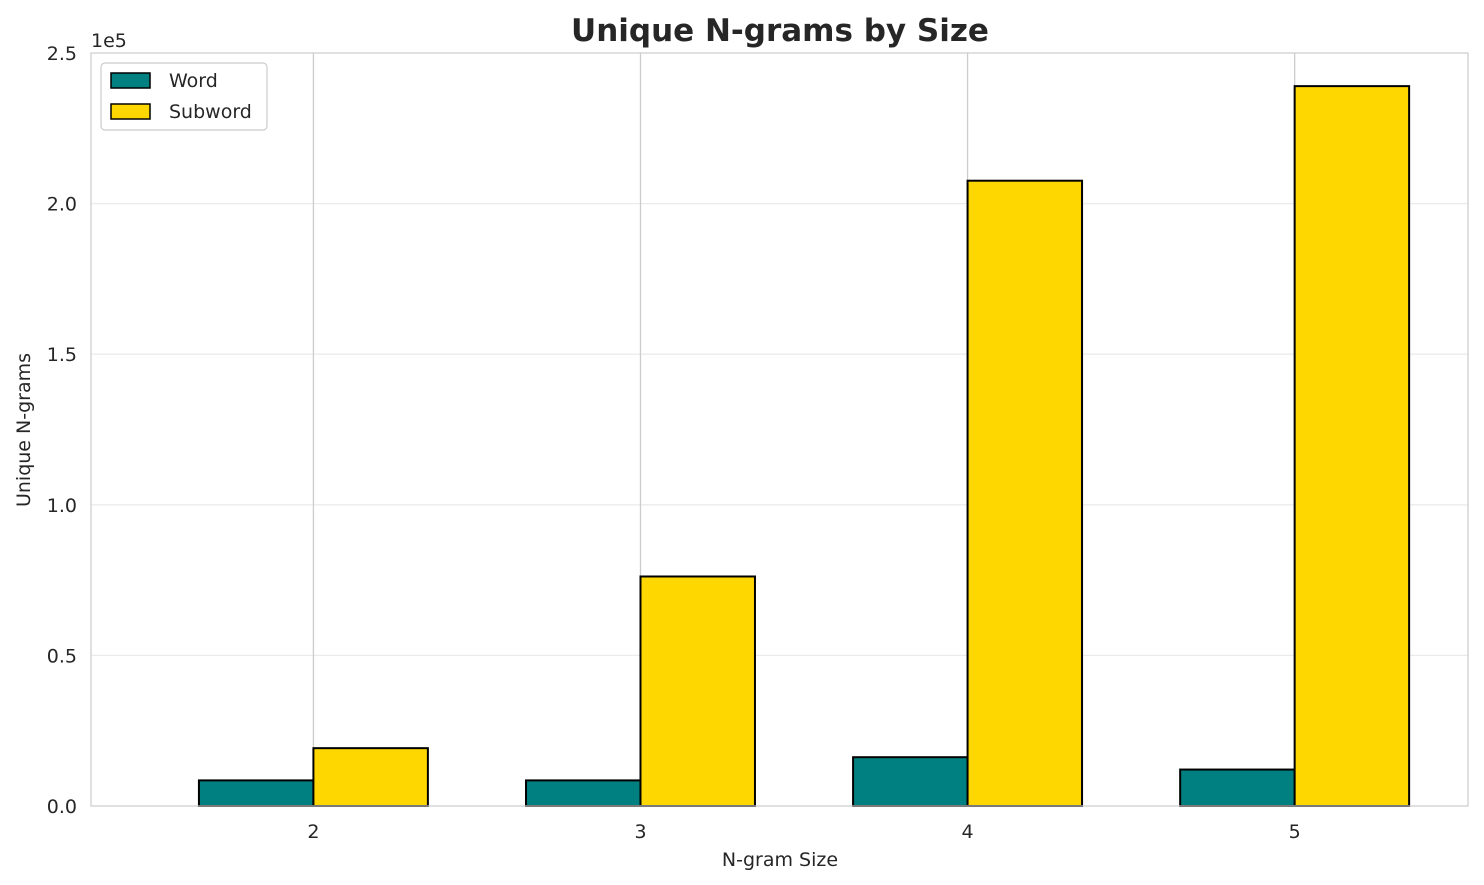 Image resolution: width=1484 pixels, height=885 pixels. What do you see at coordinates (24, 430) in the screenshot?
I see `y-axis-label: Unique N-grams` at bounding box center [24, 430].